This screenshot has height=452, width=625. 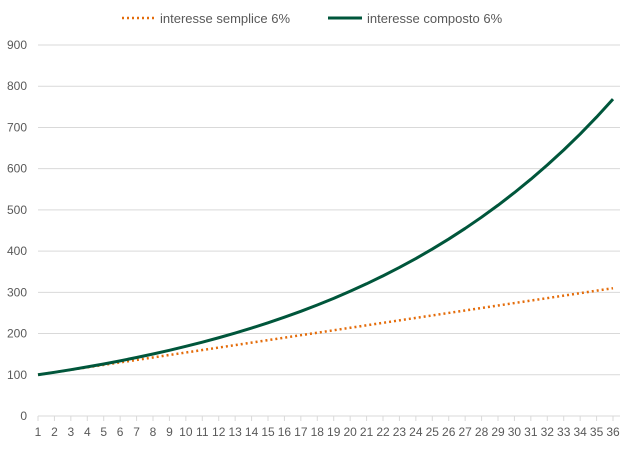 What do you see at coordinates (169, 432) in the screenshot?
I see `x-tick-label: 9` at bounding box center [169, 432].